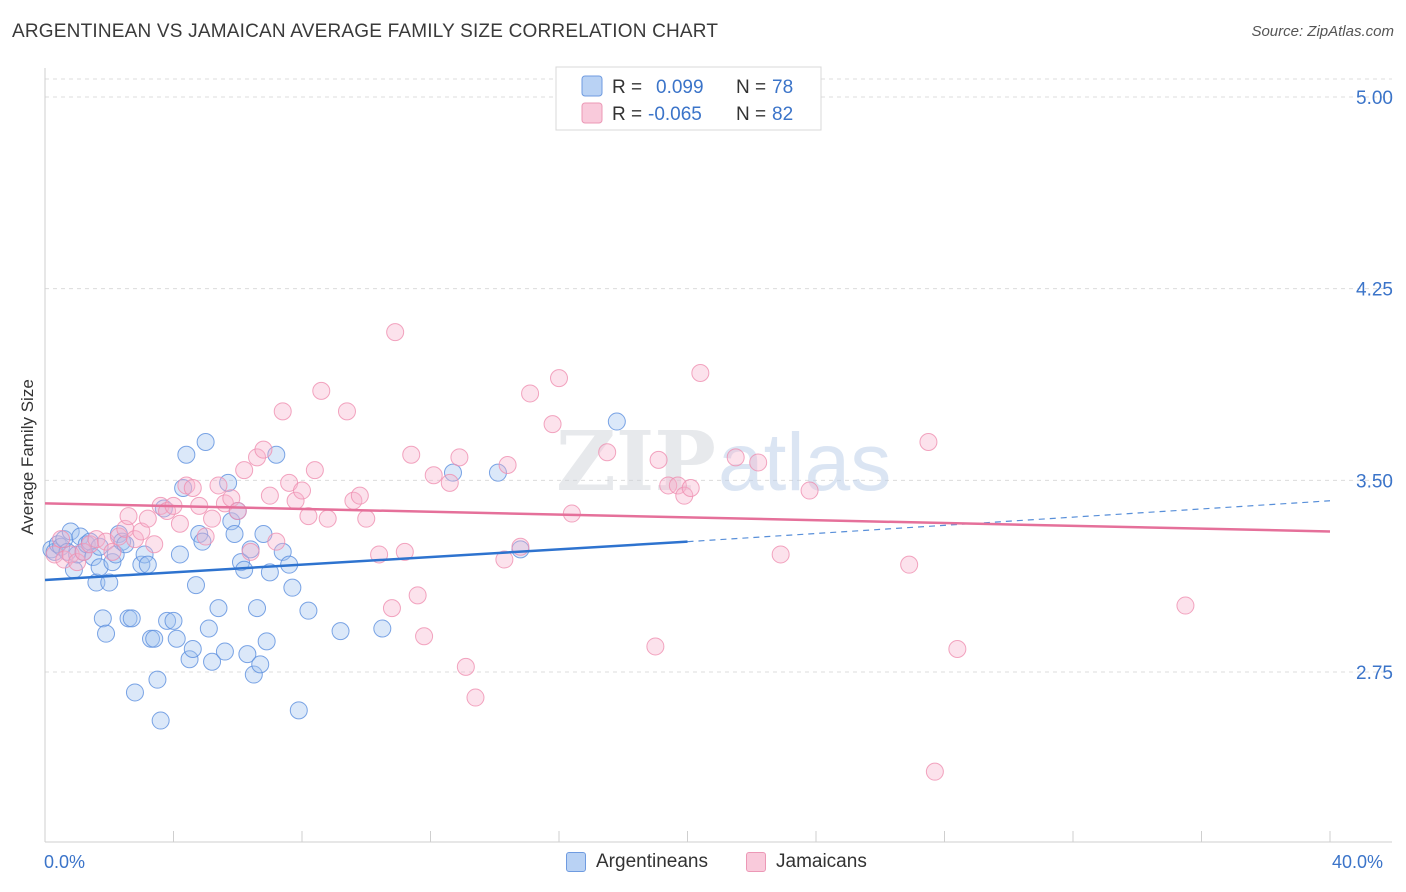 The height and width of the screenshot is (892, 1406). What do you see at coordinates (592, 86) in the screenshot?
I see `legend-swatch-argentineans` at bounding box center [592, 86].